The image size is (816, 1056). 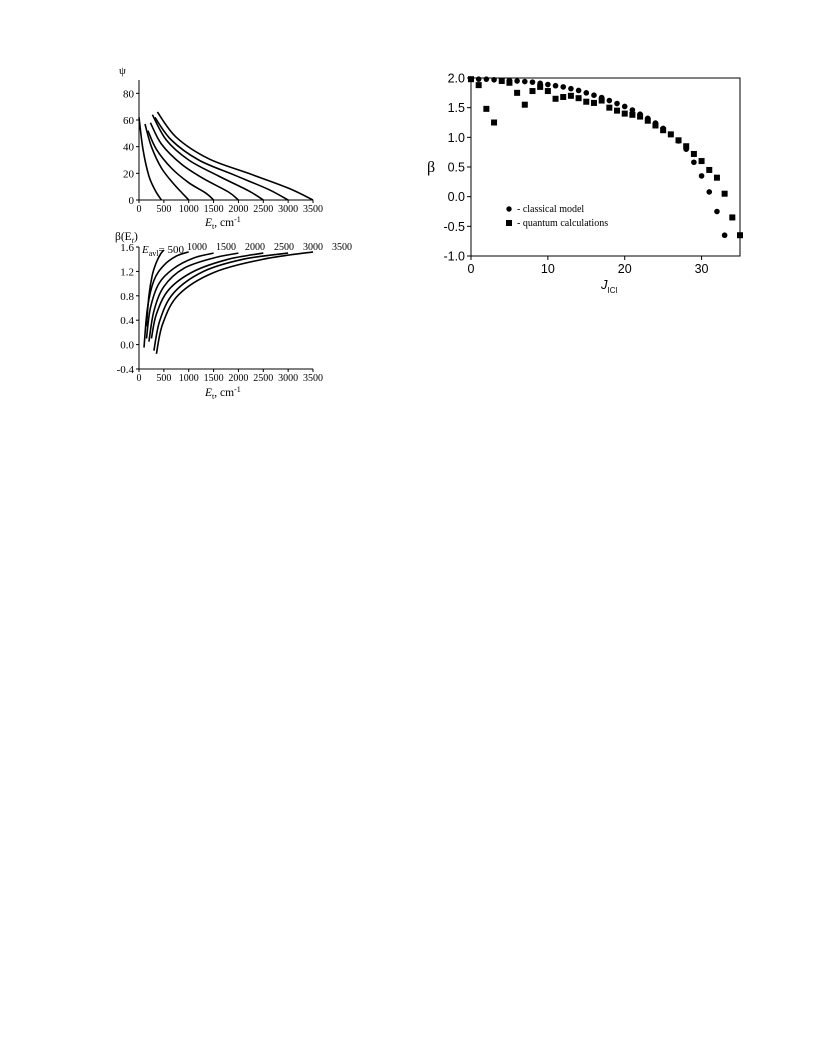 I want to click on psi-y-tick-label: 20, so click(x=129, y=174).